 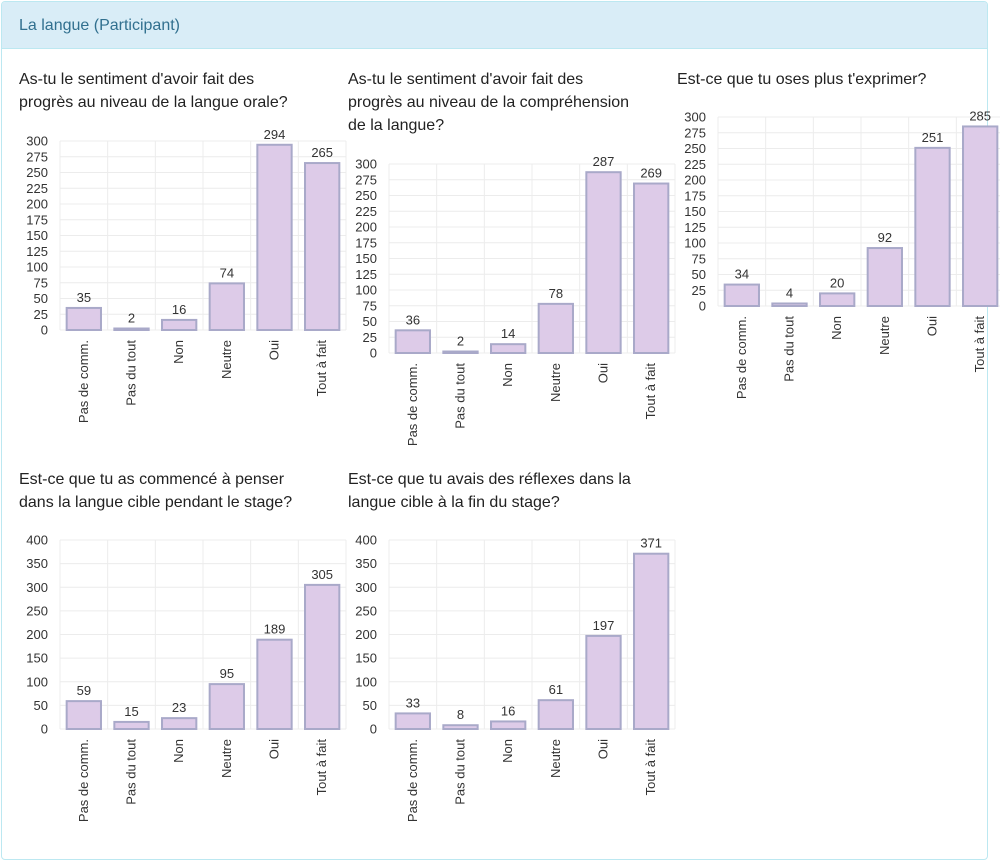 I want to click on bar-value-label: 287, so click(x=604, y=161).